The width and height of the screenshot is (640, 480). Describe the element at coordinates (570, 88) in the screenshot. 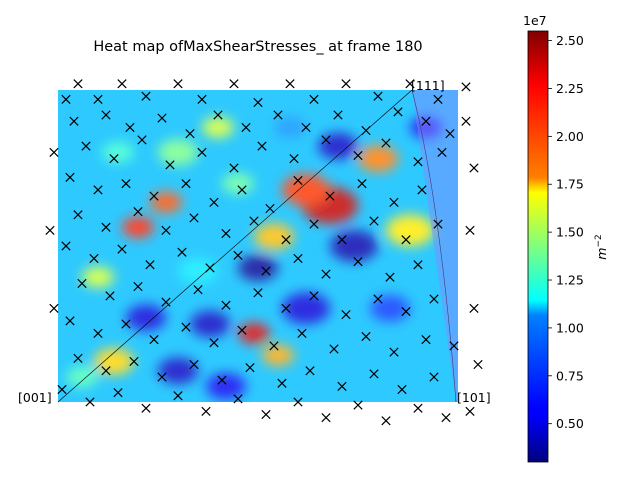

I see `colorbar-tick-label: 2.25` at that location.